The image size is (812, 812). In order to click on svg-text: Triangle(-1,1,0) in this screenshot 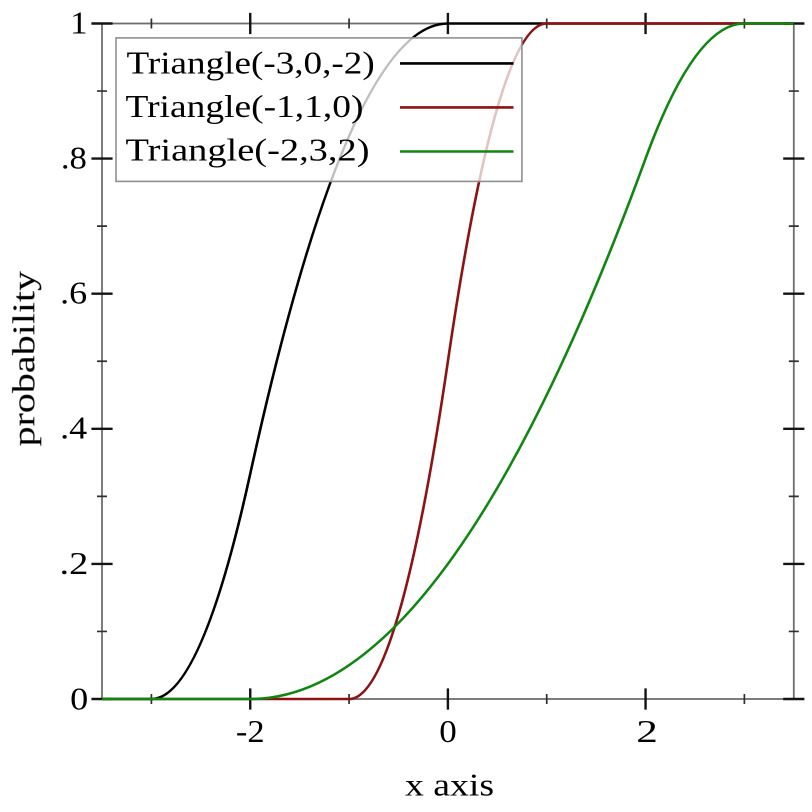, I will do `click(245, 106)`.